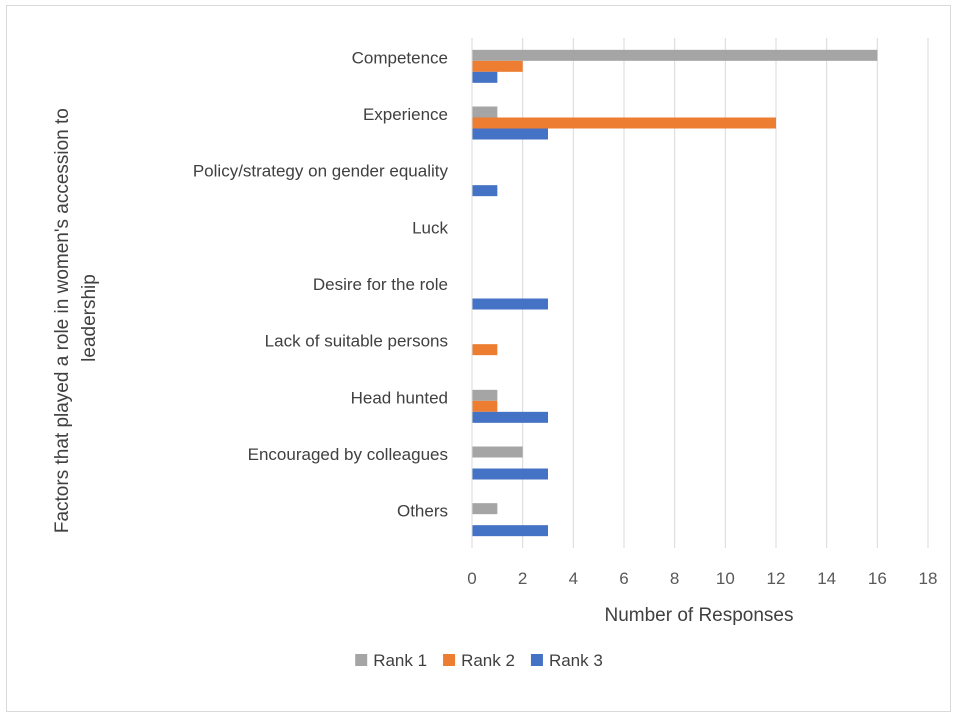 Image resolution: width=958 pixels, height=719 pixels. I want to click on x-axis-title: Number of Responses, so click(698, 615).